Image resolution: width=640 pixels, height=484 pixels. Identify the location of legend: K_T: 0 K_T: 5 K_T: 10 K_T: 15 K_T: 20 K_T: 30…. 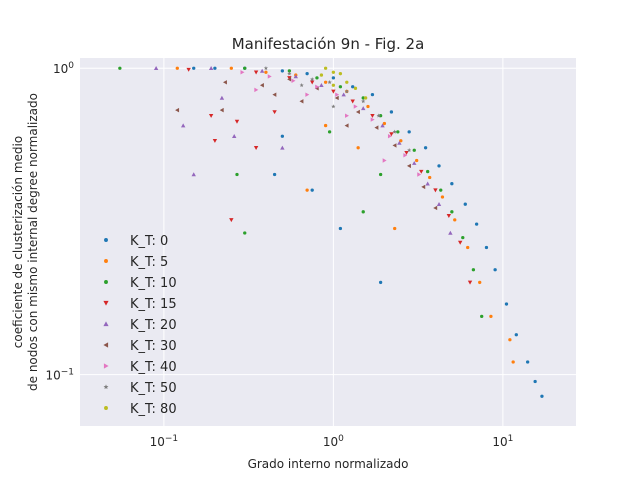
(140, 325).